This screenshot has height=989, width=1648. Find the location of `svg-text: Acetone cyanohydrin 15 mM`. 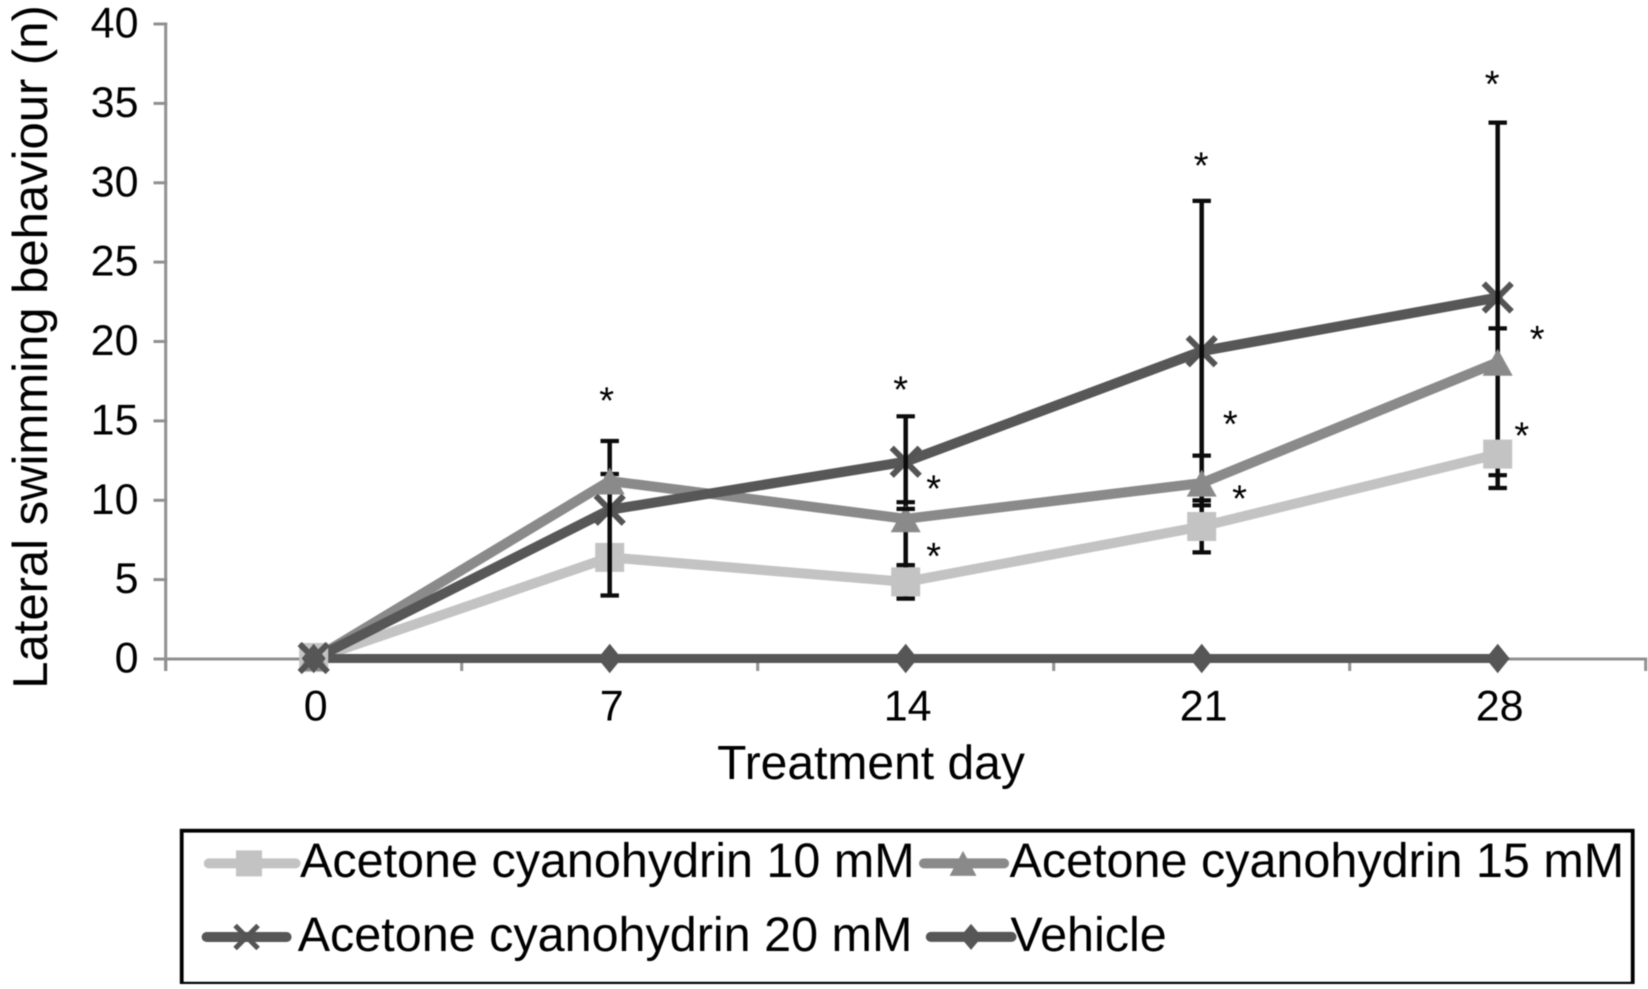

svg-text: Acetone cyanohydrin 15 mM is located at coordinates (1317, 861).